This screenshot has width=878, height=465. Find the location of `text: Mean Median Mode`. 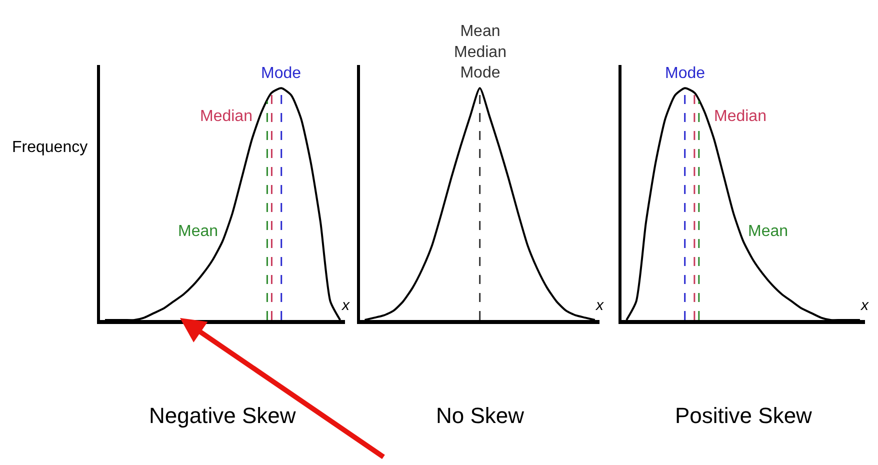

text: Mean Median Mode is located at coordinates (480, 52).